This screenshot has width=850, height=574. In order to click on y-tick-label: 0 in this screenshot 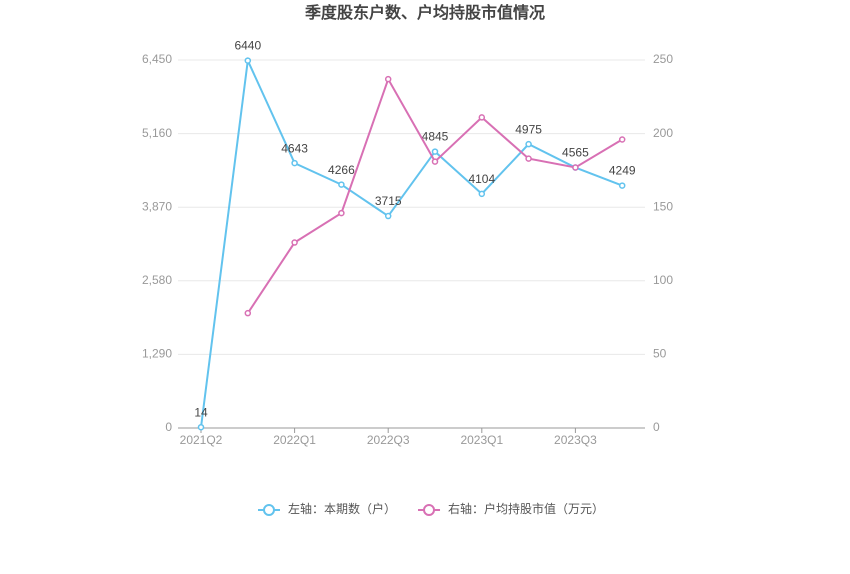, I will do `click(168, 427)`.